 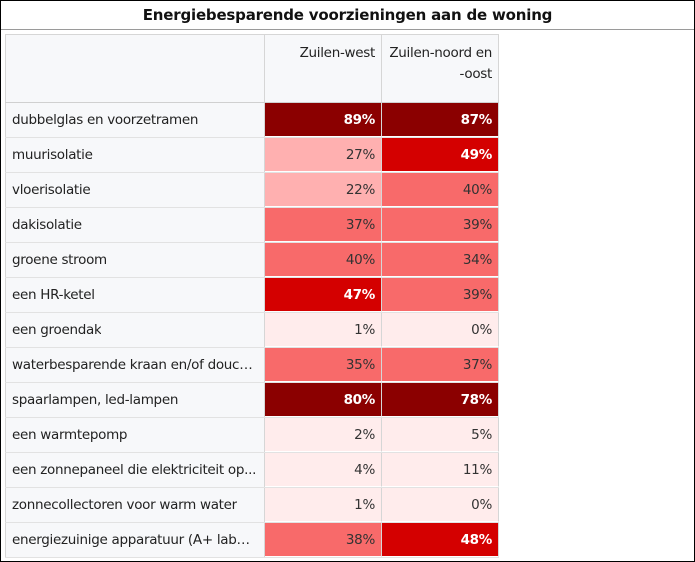 What do you see at coordinates (323, 365) in the screenshot?
I see `value-cell-zuilen-west: 35%` at bounding box center [323, 365].